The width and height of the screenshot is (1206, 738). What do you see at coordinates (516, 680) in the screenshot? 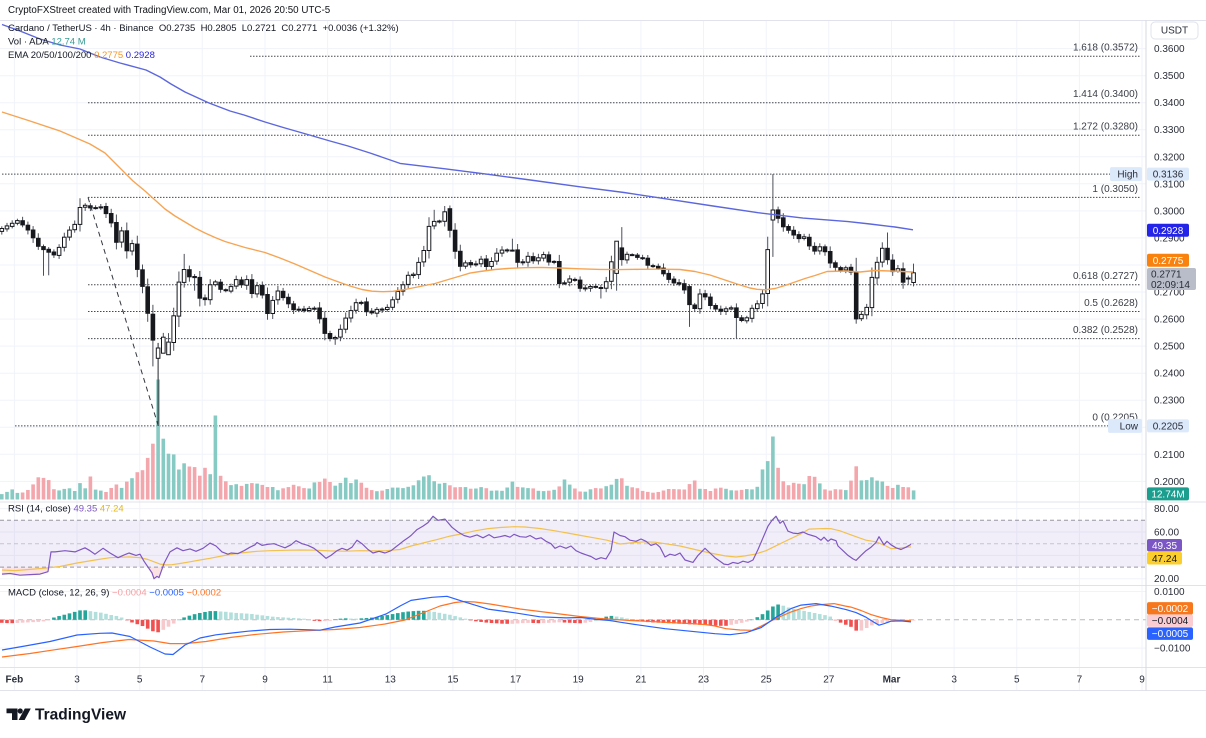
I see `svg-text: 17` at bounding box center [516, 680].